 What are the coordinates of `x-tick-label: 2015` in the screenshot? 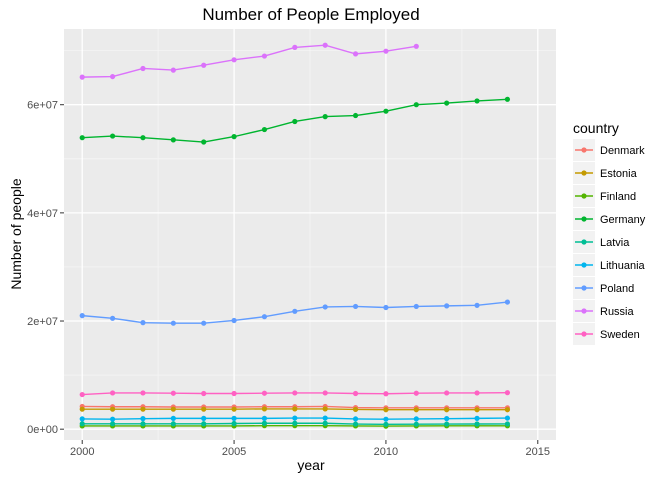 It's located at (538, 452).